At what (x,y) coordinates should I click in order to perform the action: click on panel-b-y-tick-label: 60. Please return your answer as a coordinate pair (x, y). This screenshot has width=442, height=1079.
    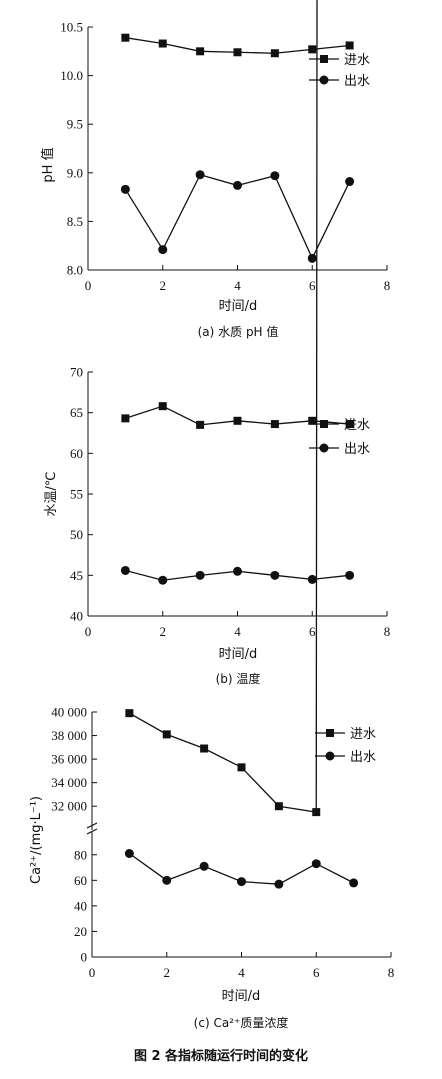
    Looking at the image, I should click on (76, 453).